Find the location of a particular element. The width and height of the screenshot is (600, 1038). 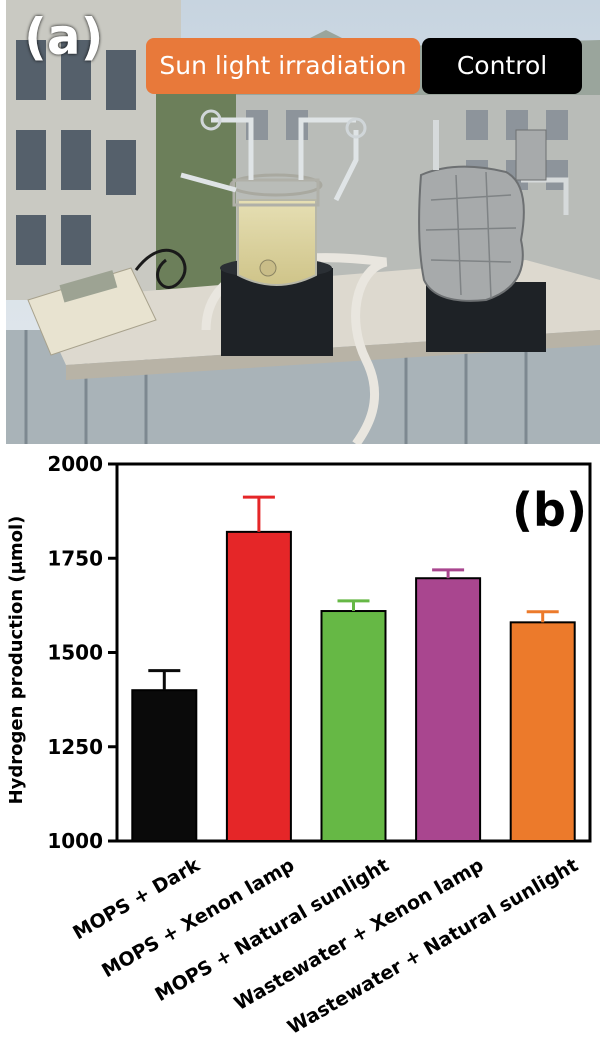

panel-a-label: (a) is located at coordinates (64, 37).